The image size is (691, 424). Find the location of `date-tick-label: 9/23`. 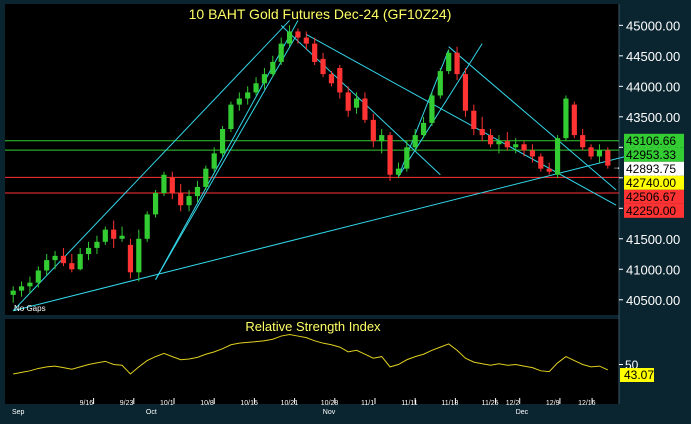

date-tick-label: 9/23 is located at coordinates (127, 403).